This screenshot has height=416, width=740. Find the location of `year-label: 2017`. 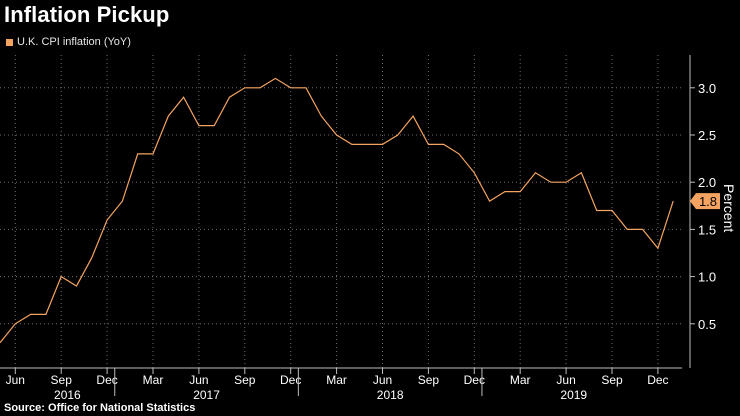

year-label: 2017 is located at coordinates (206, 395).